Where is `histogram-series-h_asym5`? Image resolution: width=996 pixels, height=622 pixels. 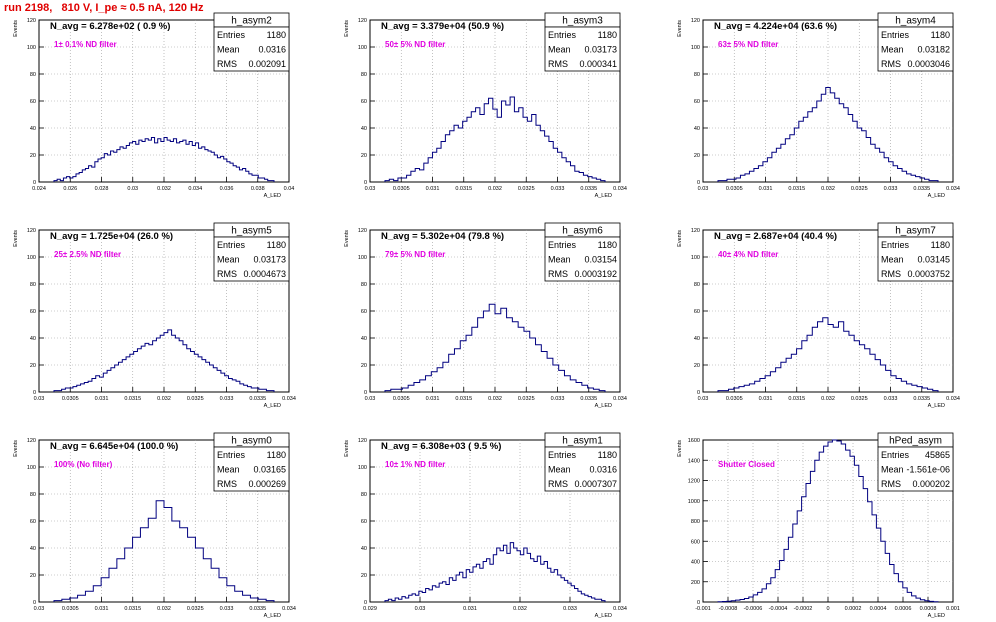 histogram-series-h_asym5 is located at coordinates (164, 360).